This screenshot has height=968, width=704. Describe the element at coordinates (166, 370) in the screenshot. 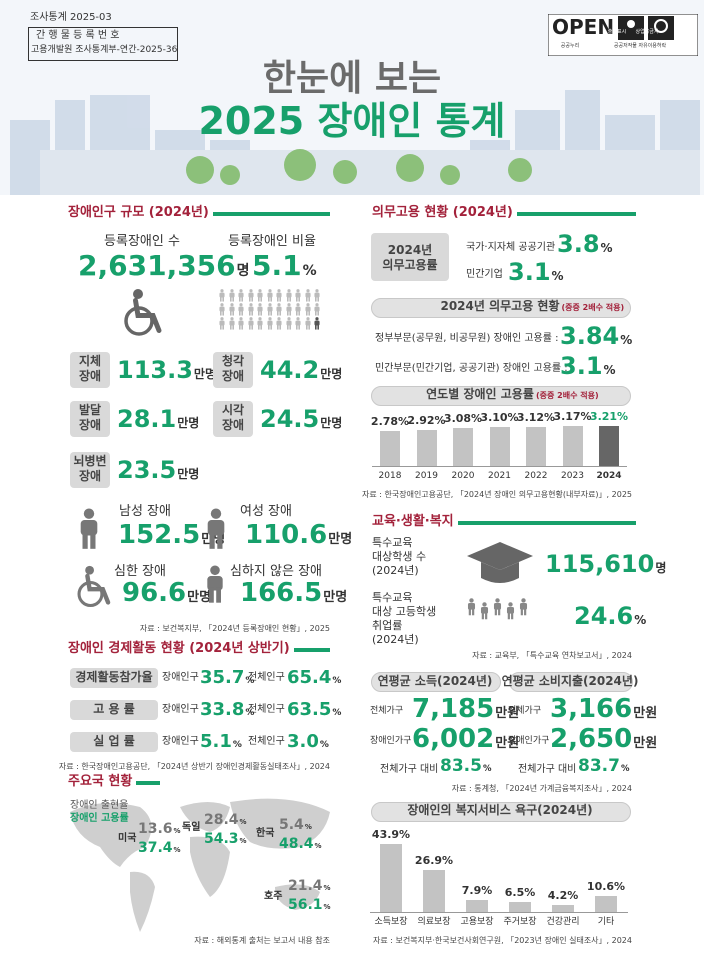

I see `value: 113.3만명` at that location.